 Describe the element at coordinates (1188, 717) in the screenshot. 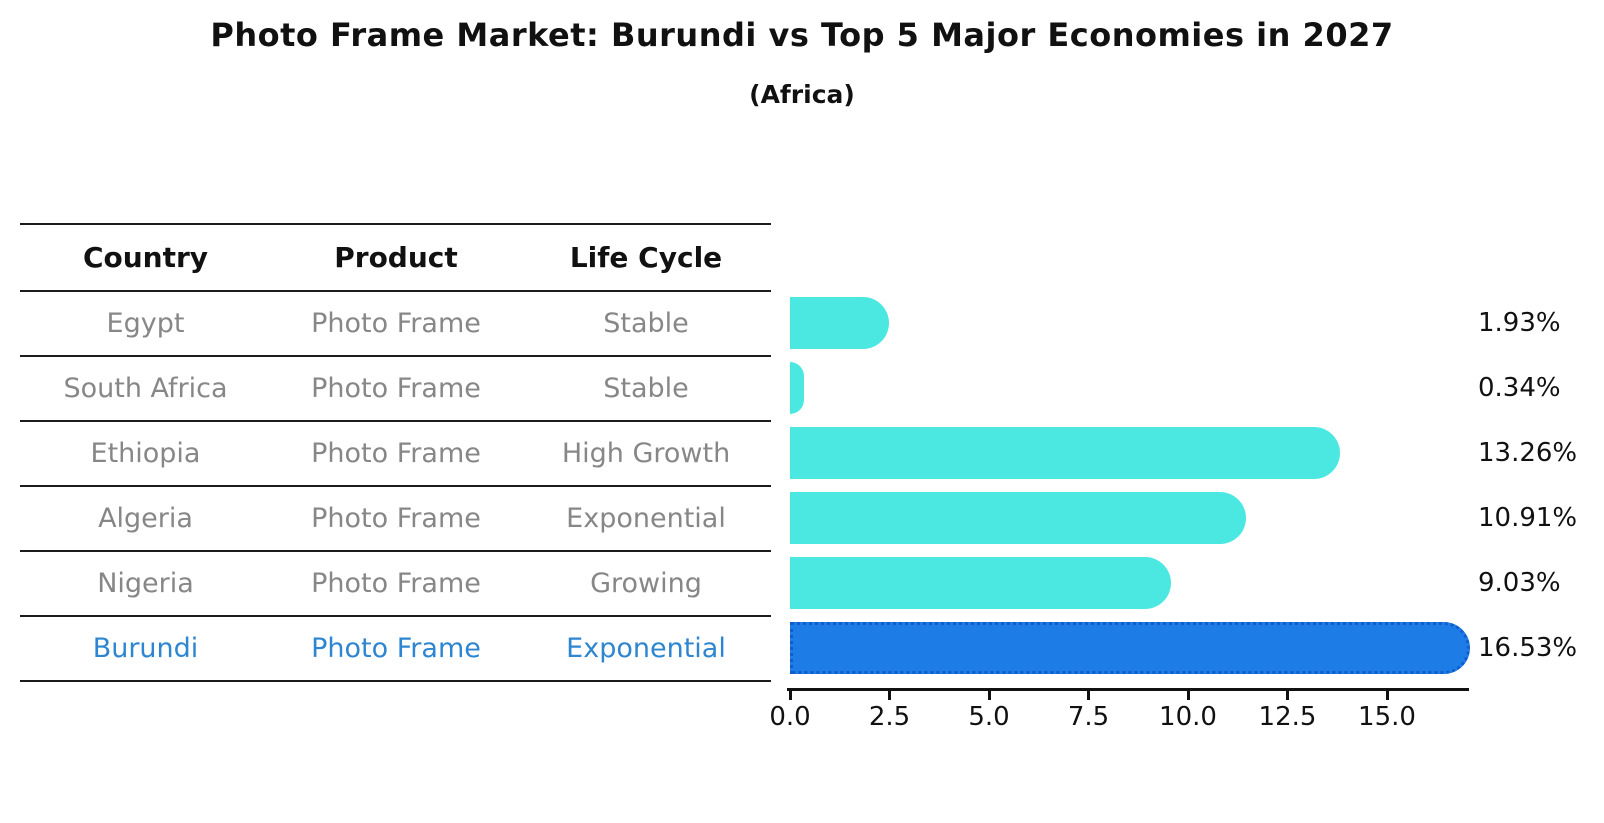

I see `x-tick-label-10.0: 10.0` at that location.